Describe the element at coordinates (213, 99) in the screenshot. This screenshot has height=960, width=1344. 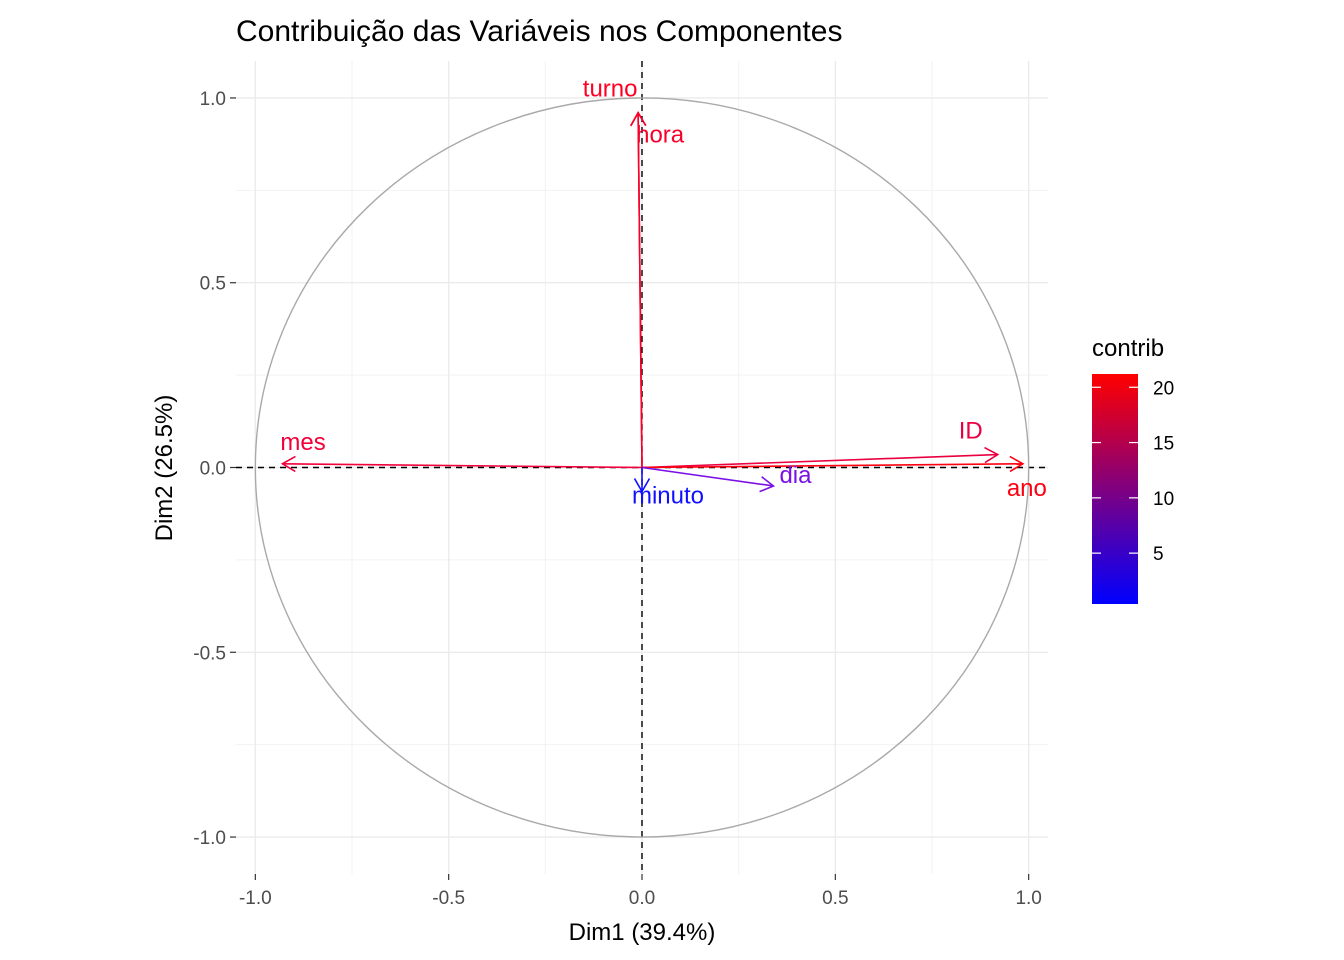
I see `y-tick-label: 1.0` at that location.